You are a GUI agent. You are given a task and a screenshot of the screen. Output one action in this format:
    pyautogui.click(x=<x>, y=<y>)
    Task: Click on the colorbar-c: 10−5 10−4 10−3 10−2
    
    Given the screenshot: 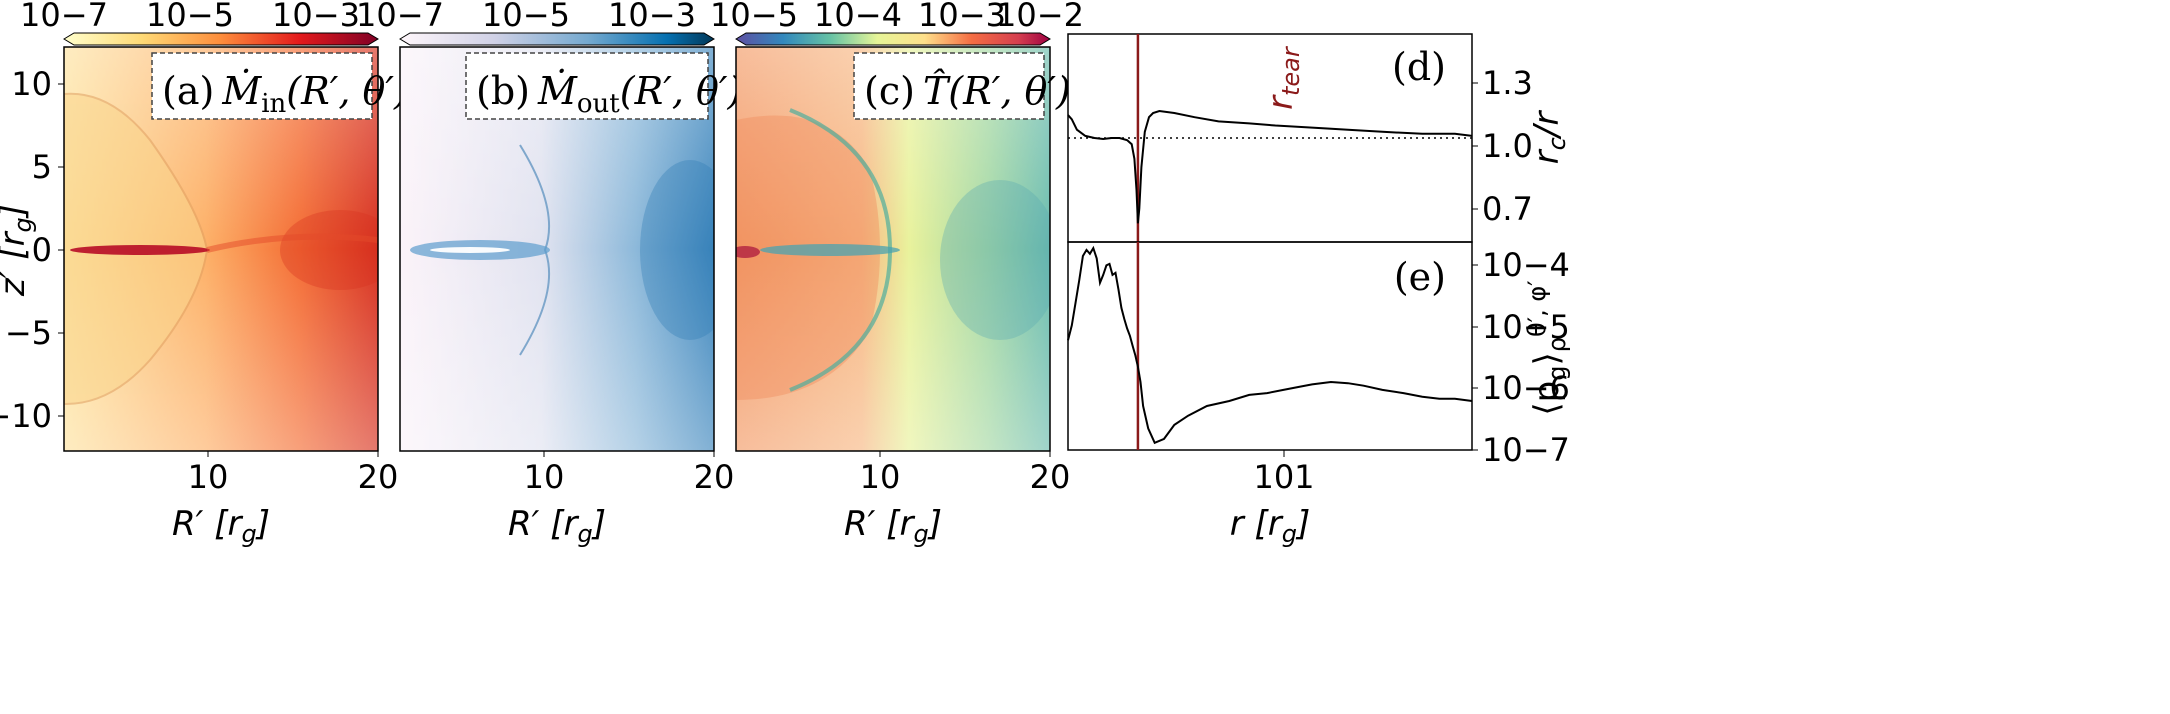 What is the action you would take?
    pyautogui.click(x=897, y=23)
    